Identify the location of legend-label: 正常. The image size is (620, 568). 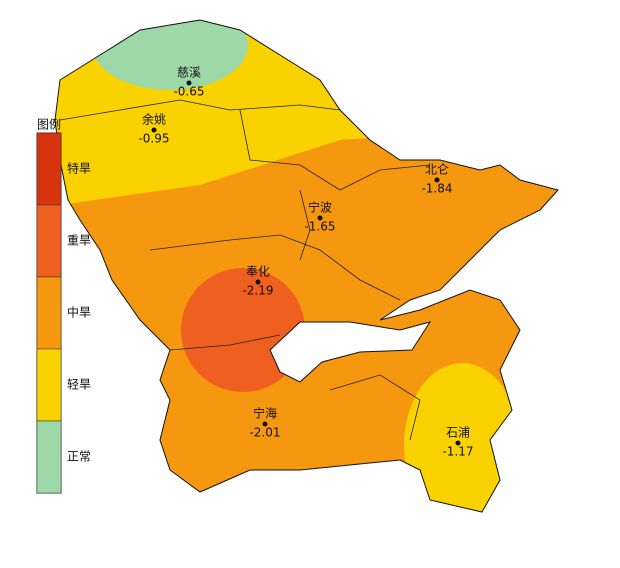
(79, 457).